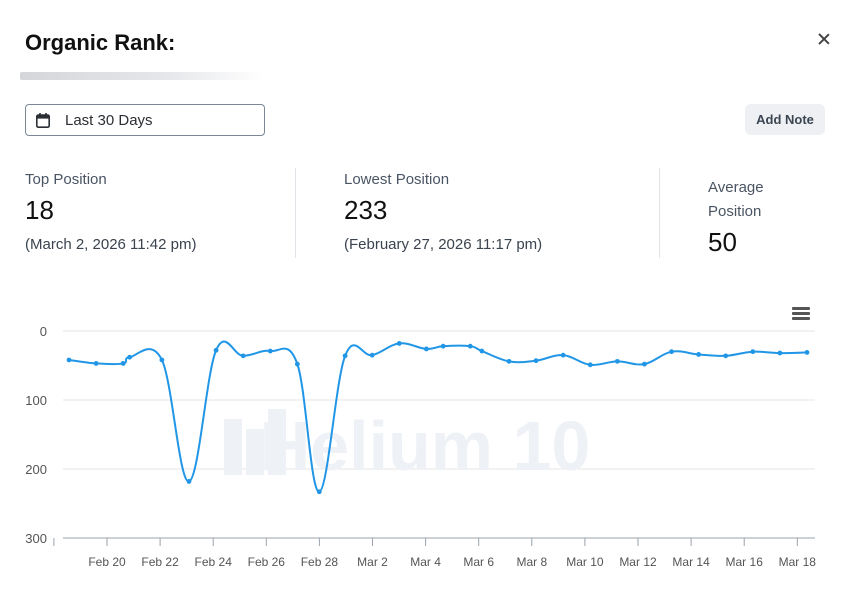 This screenshot has height=616, width=851. I want to click on y-tick-label: 0, so click(43, 331).